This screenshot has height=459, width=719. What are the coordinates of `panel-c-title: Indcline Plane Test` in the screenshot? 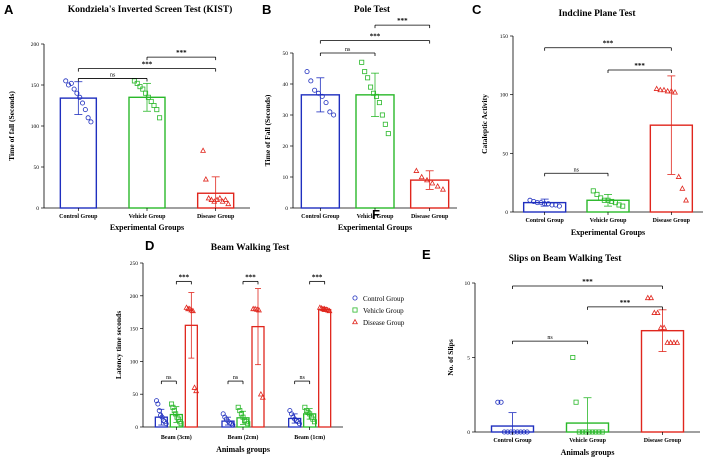 It's located at (597, 14).